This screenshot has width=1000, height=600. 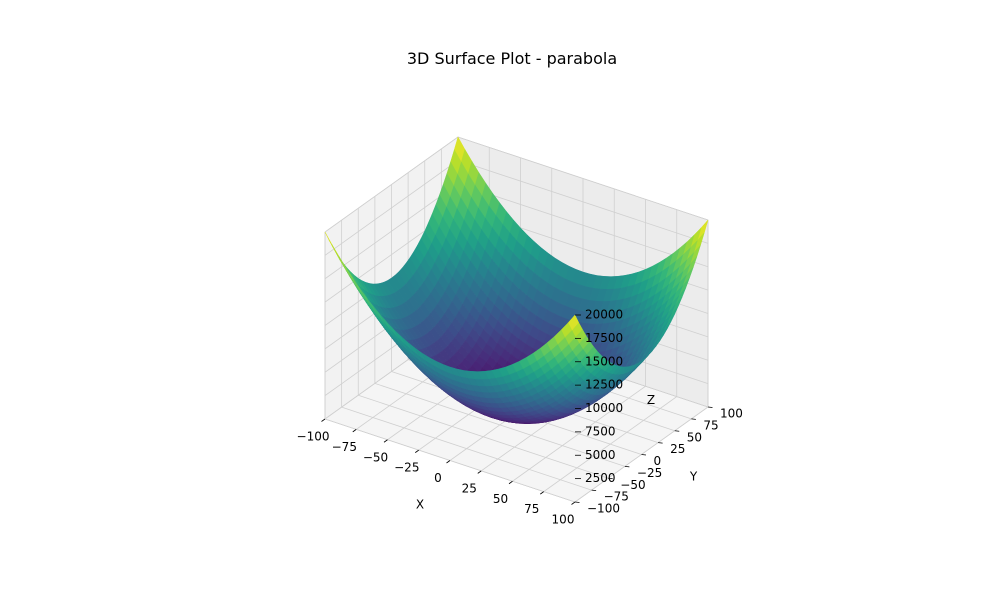 I want to click on y-tick-label: −100, so click(x=603, y=509).